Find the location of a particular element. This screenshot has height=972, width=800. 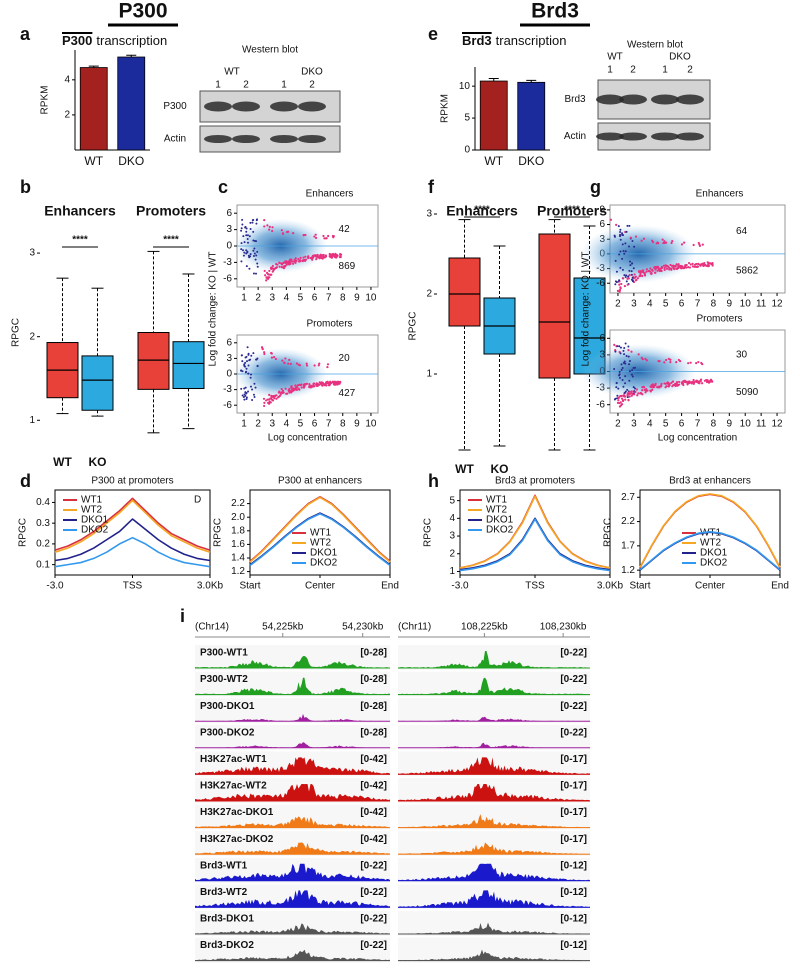

track-label: Brd3-DKO2 is located at coordinates (227, 945).